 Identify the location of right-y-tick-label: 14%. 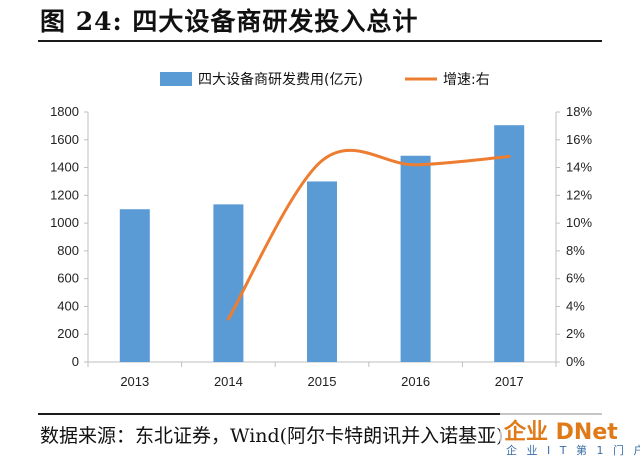
(579, 167).